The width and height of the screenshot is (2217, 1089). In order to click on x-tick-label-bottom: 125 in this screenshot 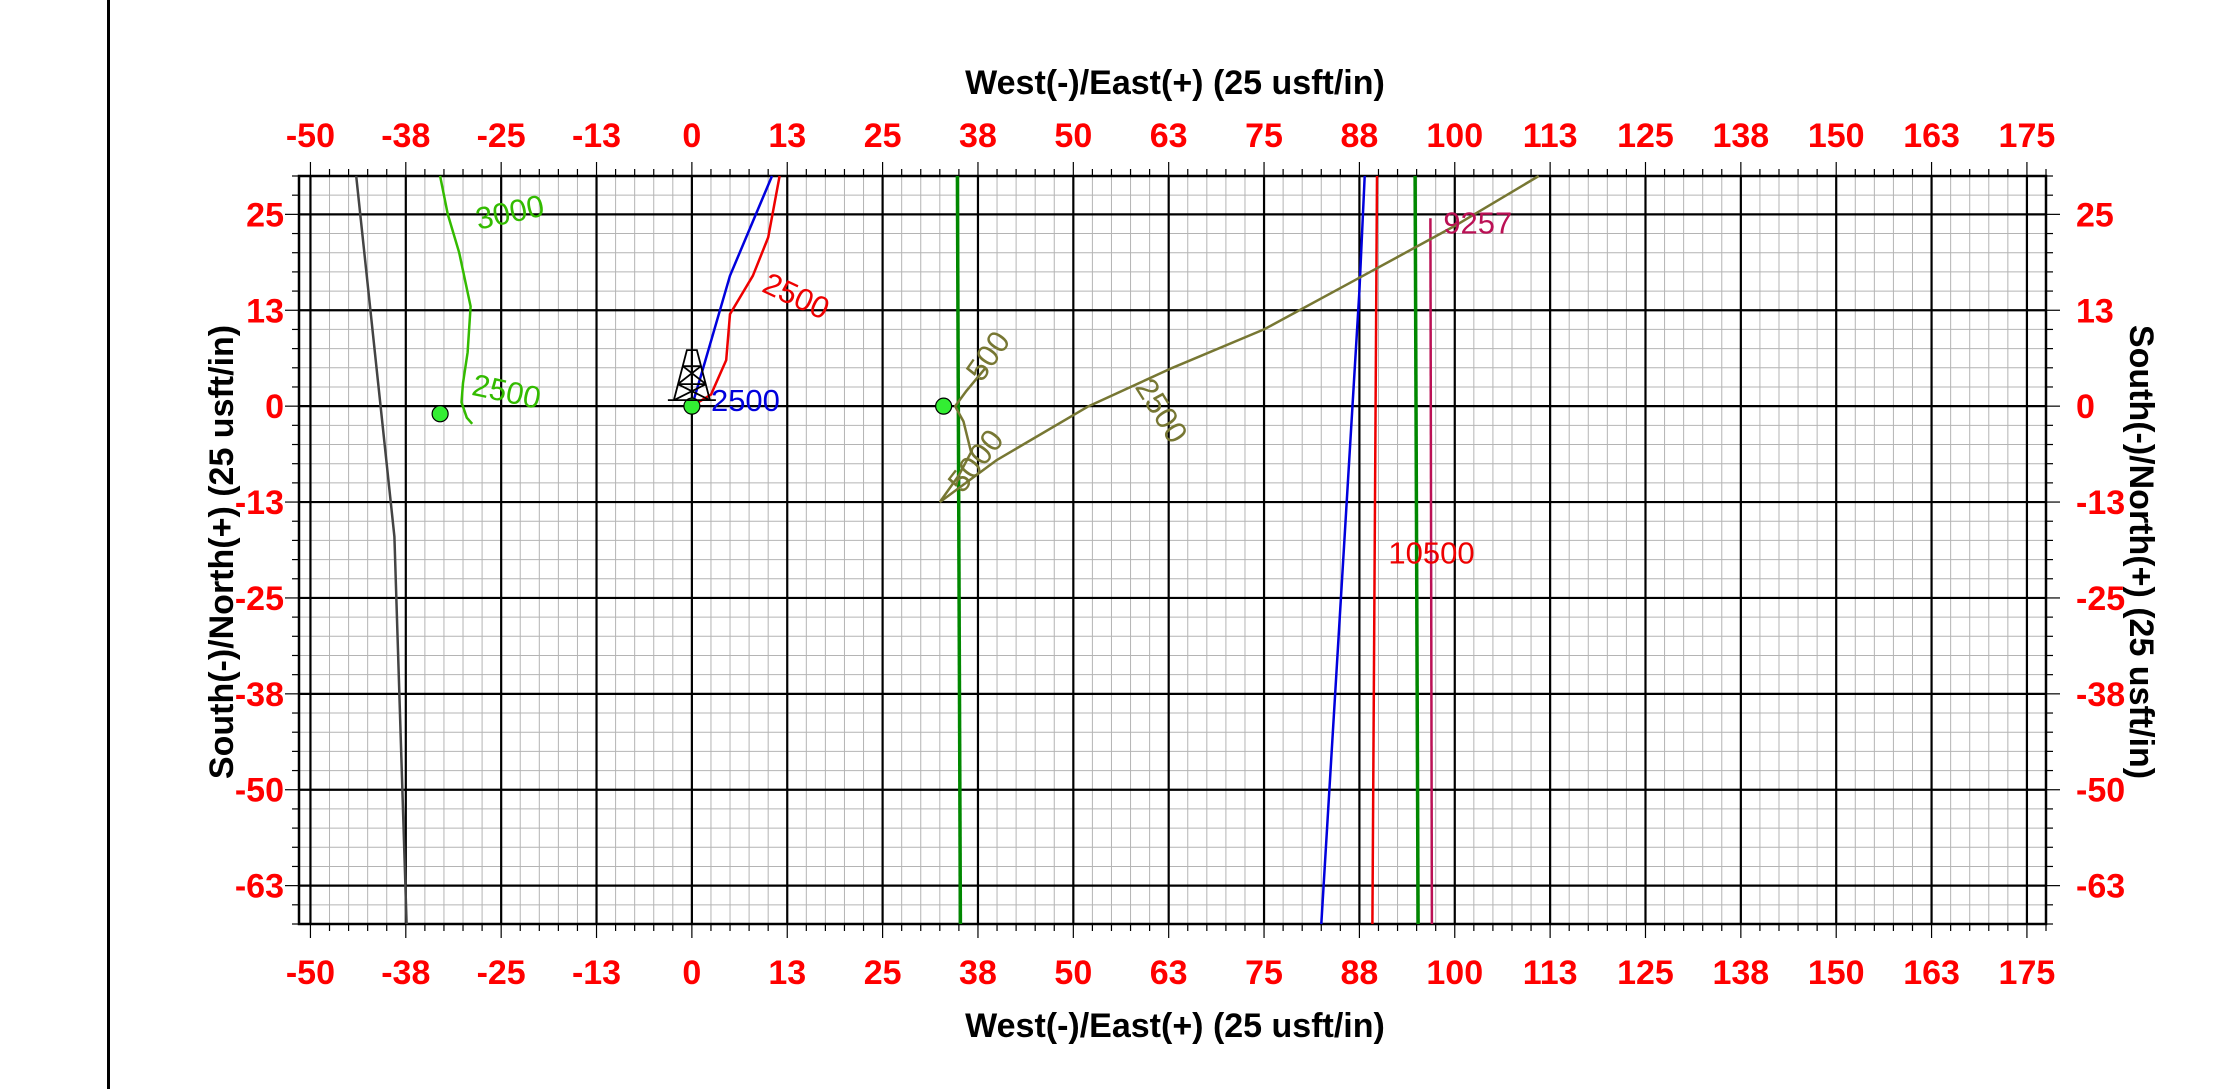, I will do `click(1645, 973)`.